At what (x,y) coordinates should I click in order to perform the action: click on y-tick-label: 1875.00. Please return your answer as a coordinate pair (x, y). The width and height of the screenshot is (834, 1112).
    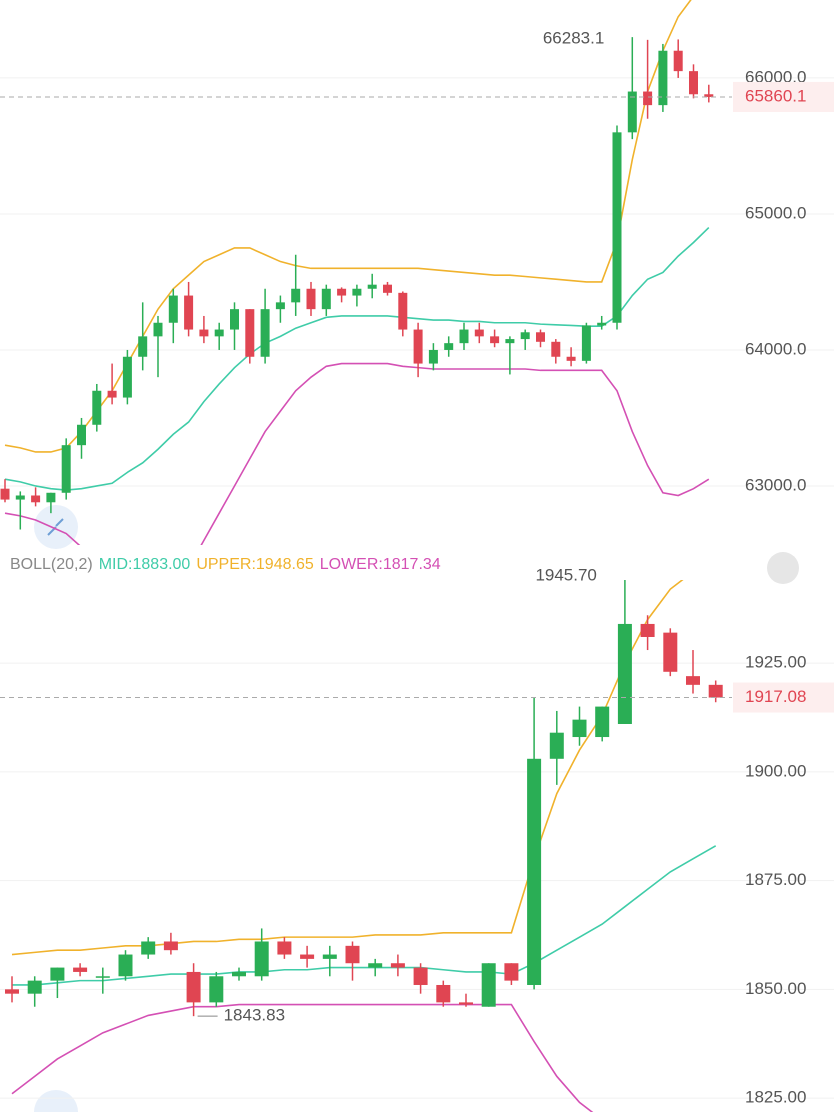
    Looking at the image, I should click on (775, 879).